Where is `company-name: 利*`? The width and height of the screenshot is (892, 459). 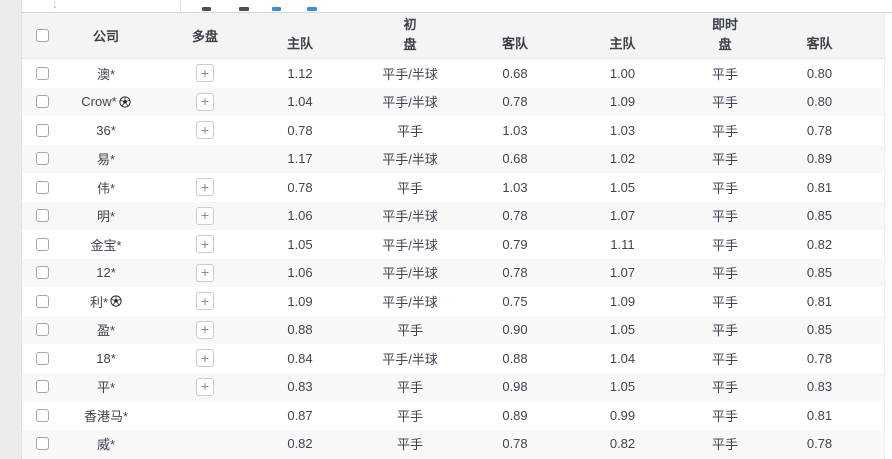 company-name: 利* is located at coordinates (99, 302).